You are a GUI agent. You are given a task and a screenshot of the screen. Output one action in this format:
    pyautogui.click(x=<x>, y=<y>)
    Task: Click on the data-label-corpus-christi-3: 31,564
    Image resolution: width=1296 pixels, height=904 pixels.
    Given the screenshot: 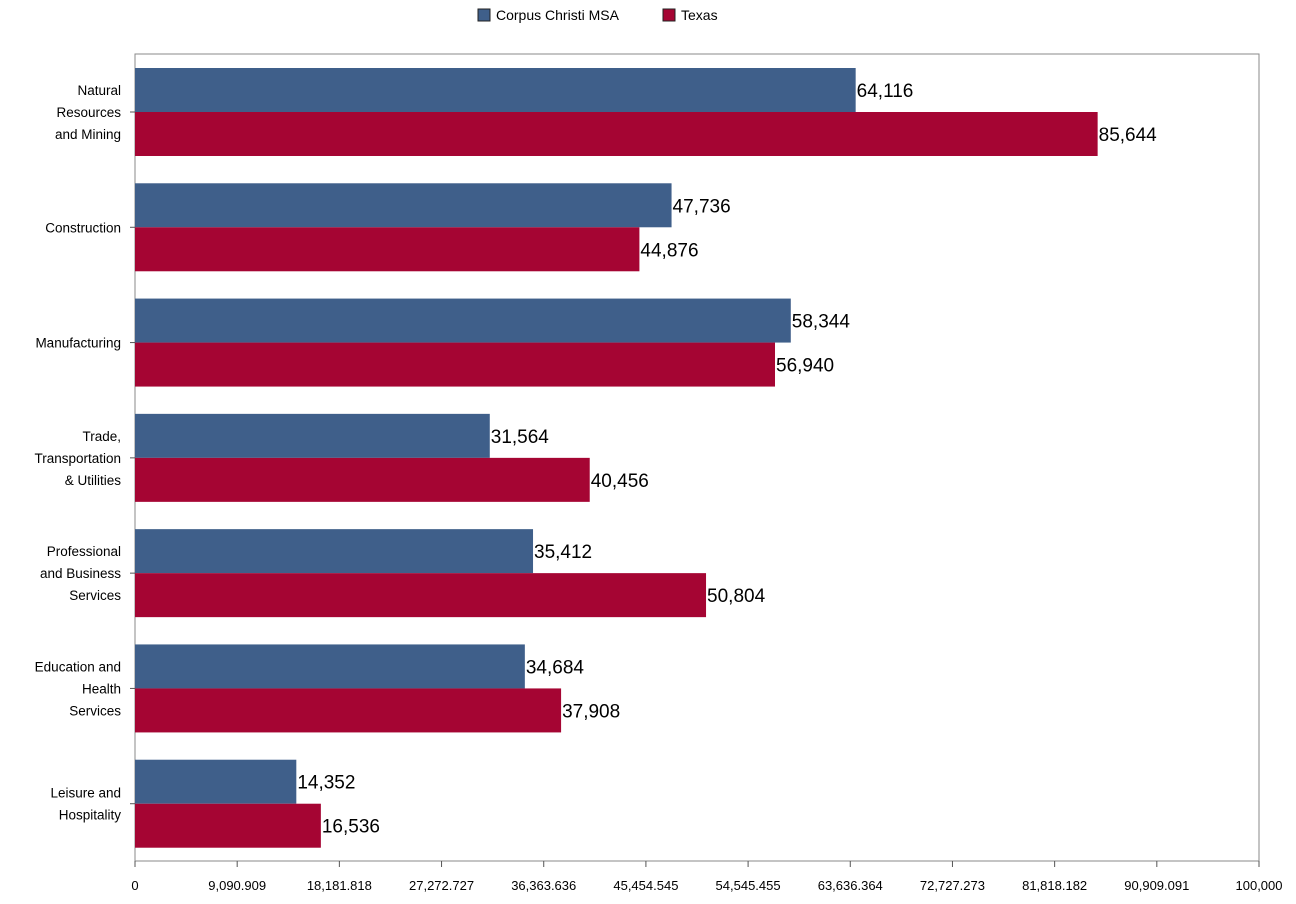 What is the action you would take?
    pyautogui.click(x=520, y=437)
    